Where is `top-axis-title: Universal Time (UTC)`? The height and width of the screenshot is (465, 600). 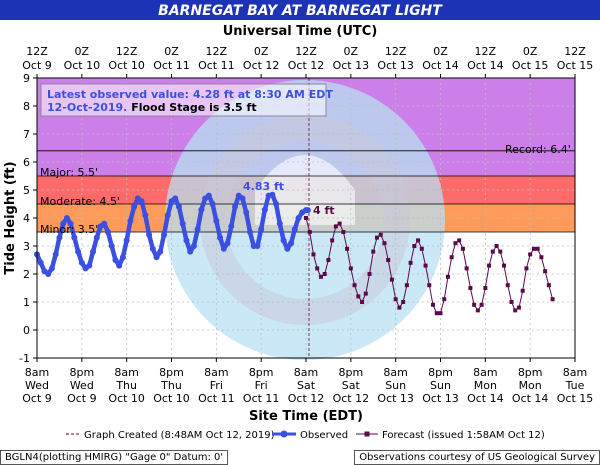 top-axis-title: Universal Time (UTC) is located at coordinates (300, 31).